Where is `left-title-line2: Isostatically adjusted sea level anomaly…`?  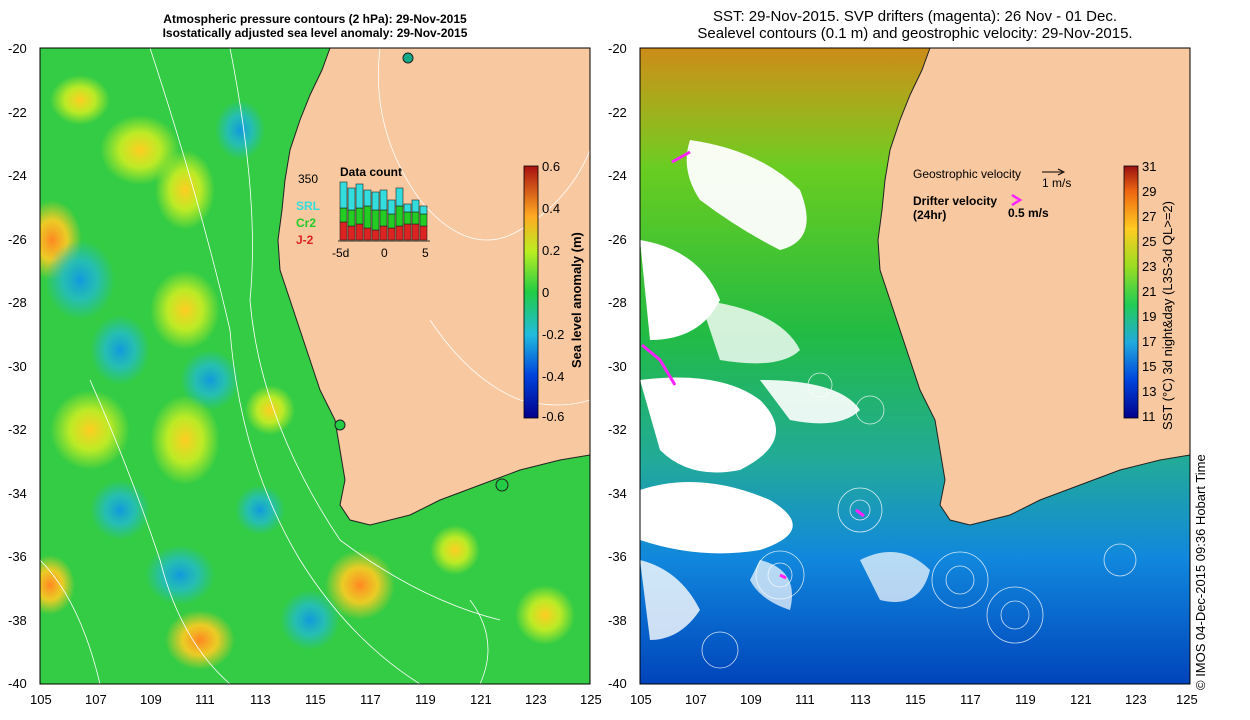
left-title-line2: Isostatically adjusted sea level anomaly… is located at coordinates (315, 33).